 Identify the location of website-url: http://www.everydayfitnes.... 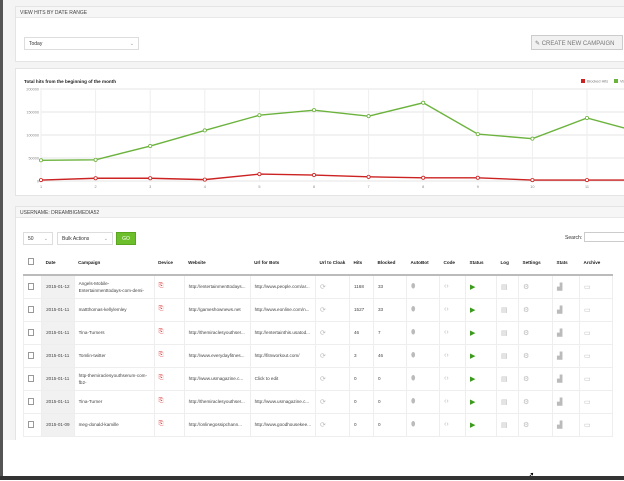
(216, 355).